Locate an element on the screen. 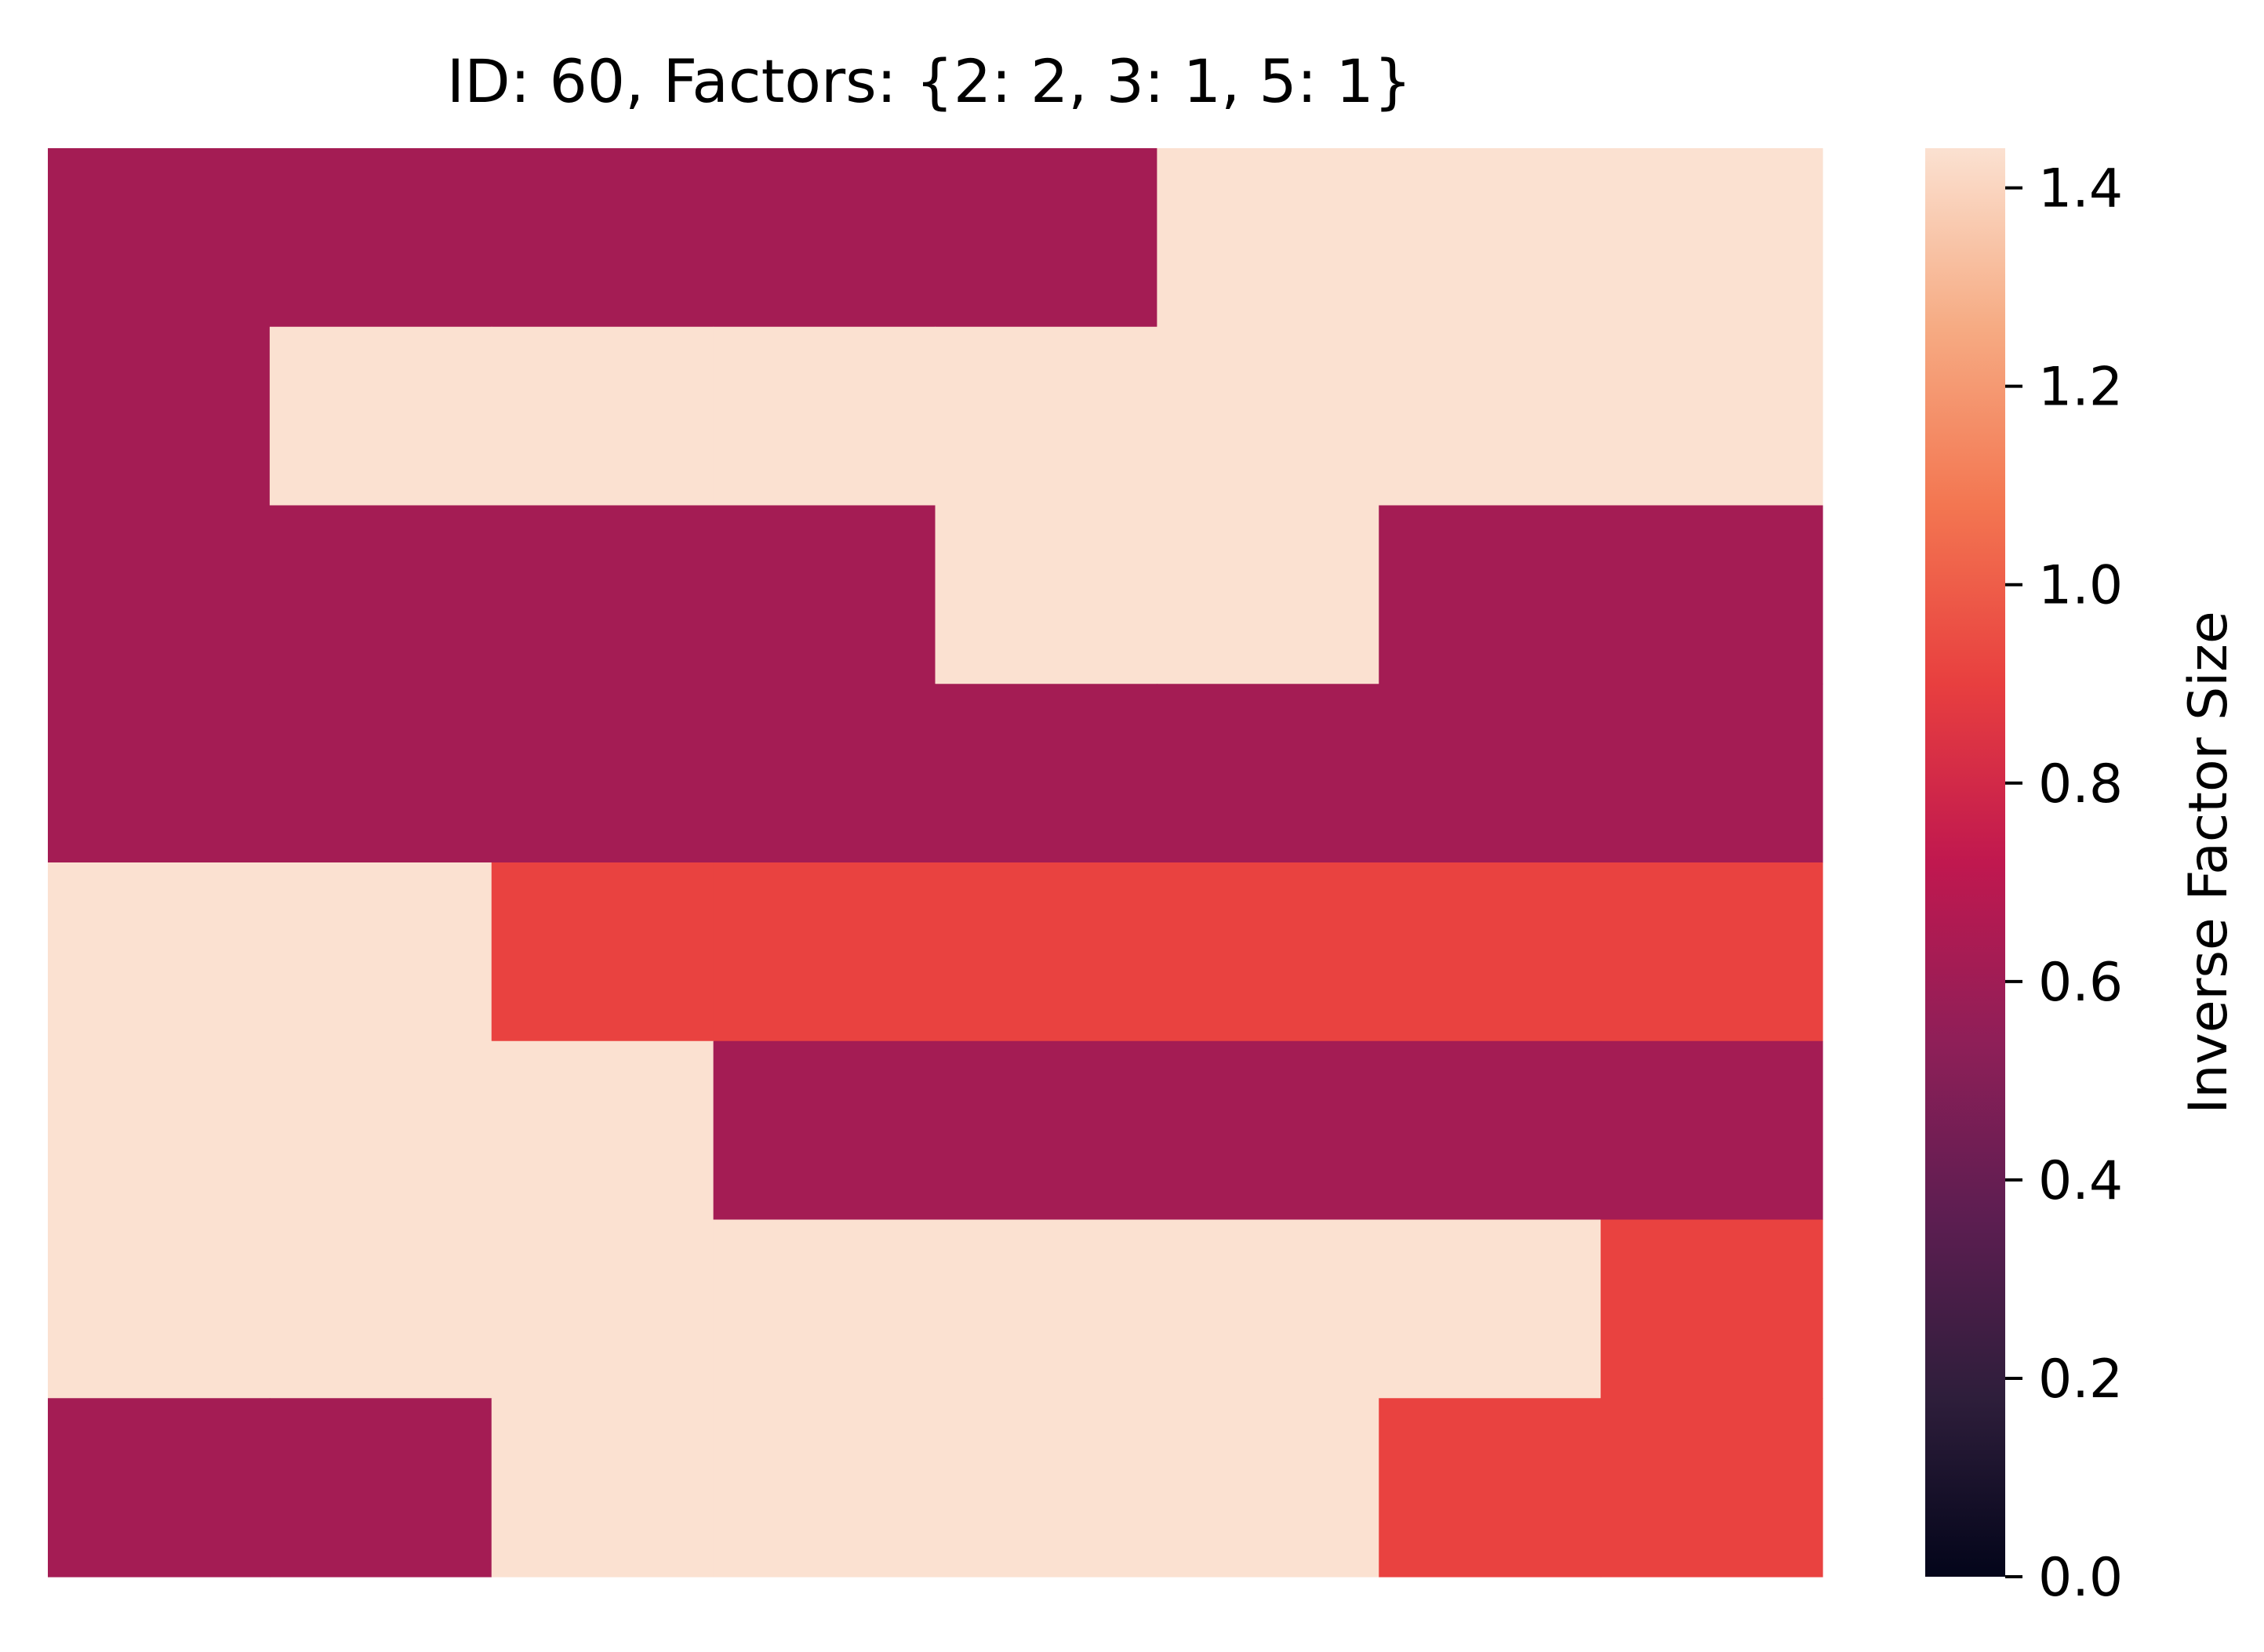 The height and width of the screenshot is (1652, 2264). heatmap-cell-r4-c5 is located at coordinates (1268, 952).